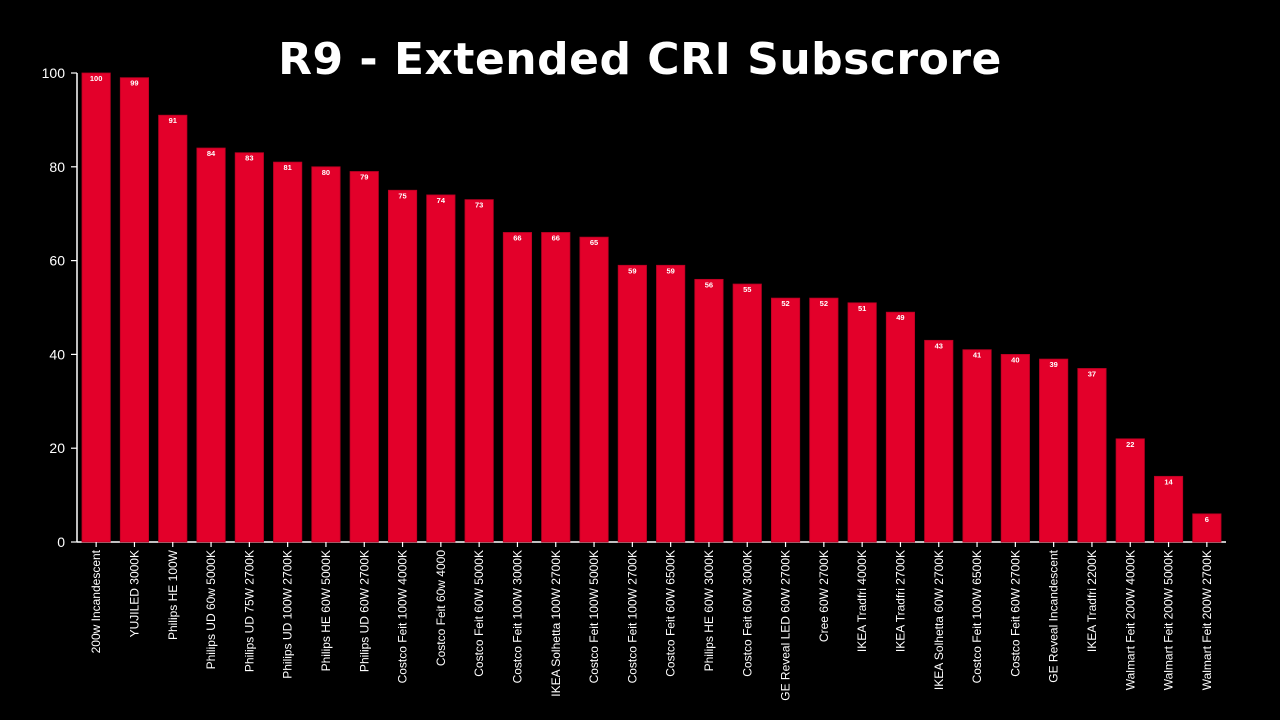 This screenshot has width=1280, height=720. Describe the element at coordinates (1168, 481) in the screenshot. I see `data-label: 14` at that location.